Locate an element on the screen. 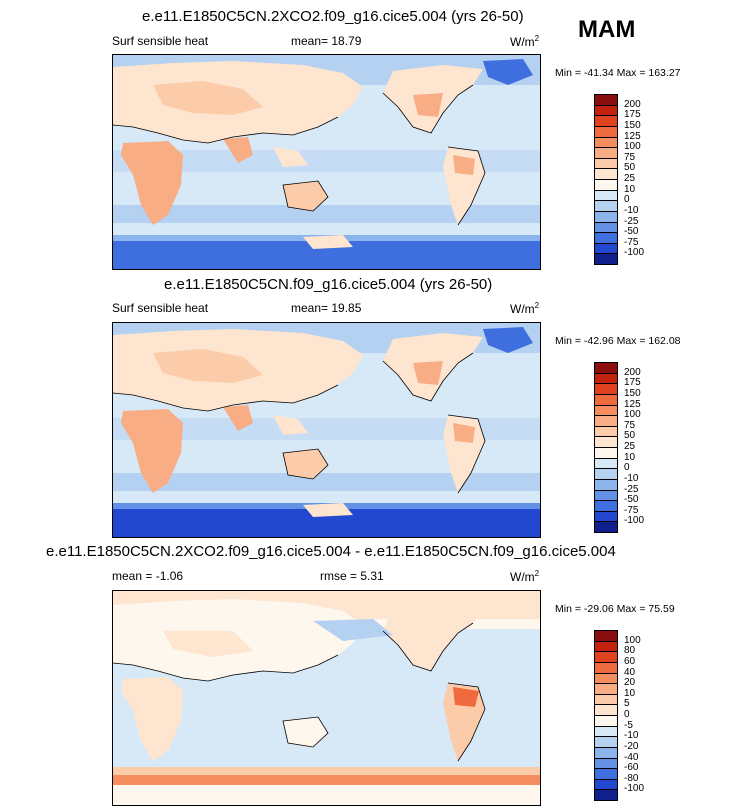 The image size is (733, 809). panel-2-colorbar: 200 175 150 125 100 75 50 25 10 0 -10 -25 -50 -75 -100 is located at coordinates (619, 447).